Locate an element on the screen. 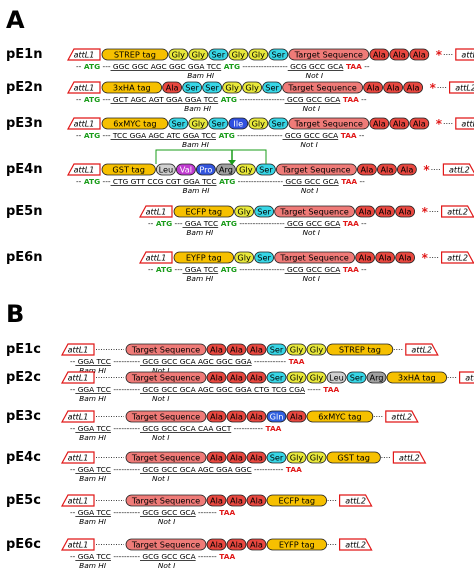  att-right-p0r1-label: attL2 is located at coordinates (464, 88).